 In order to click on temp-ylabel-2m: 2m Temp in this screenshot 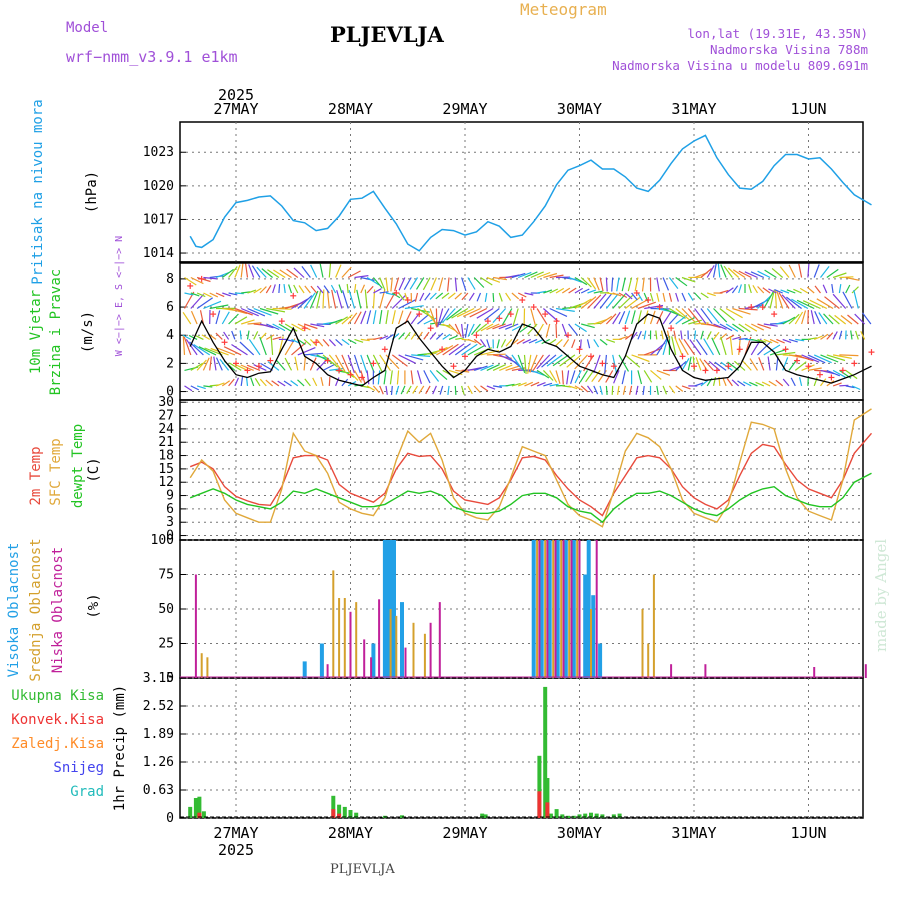, I will do `click(36, 475)`.